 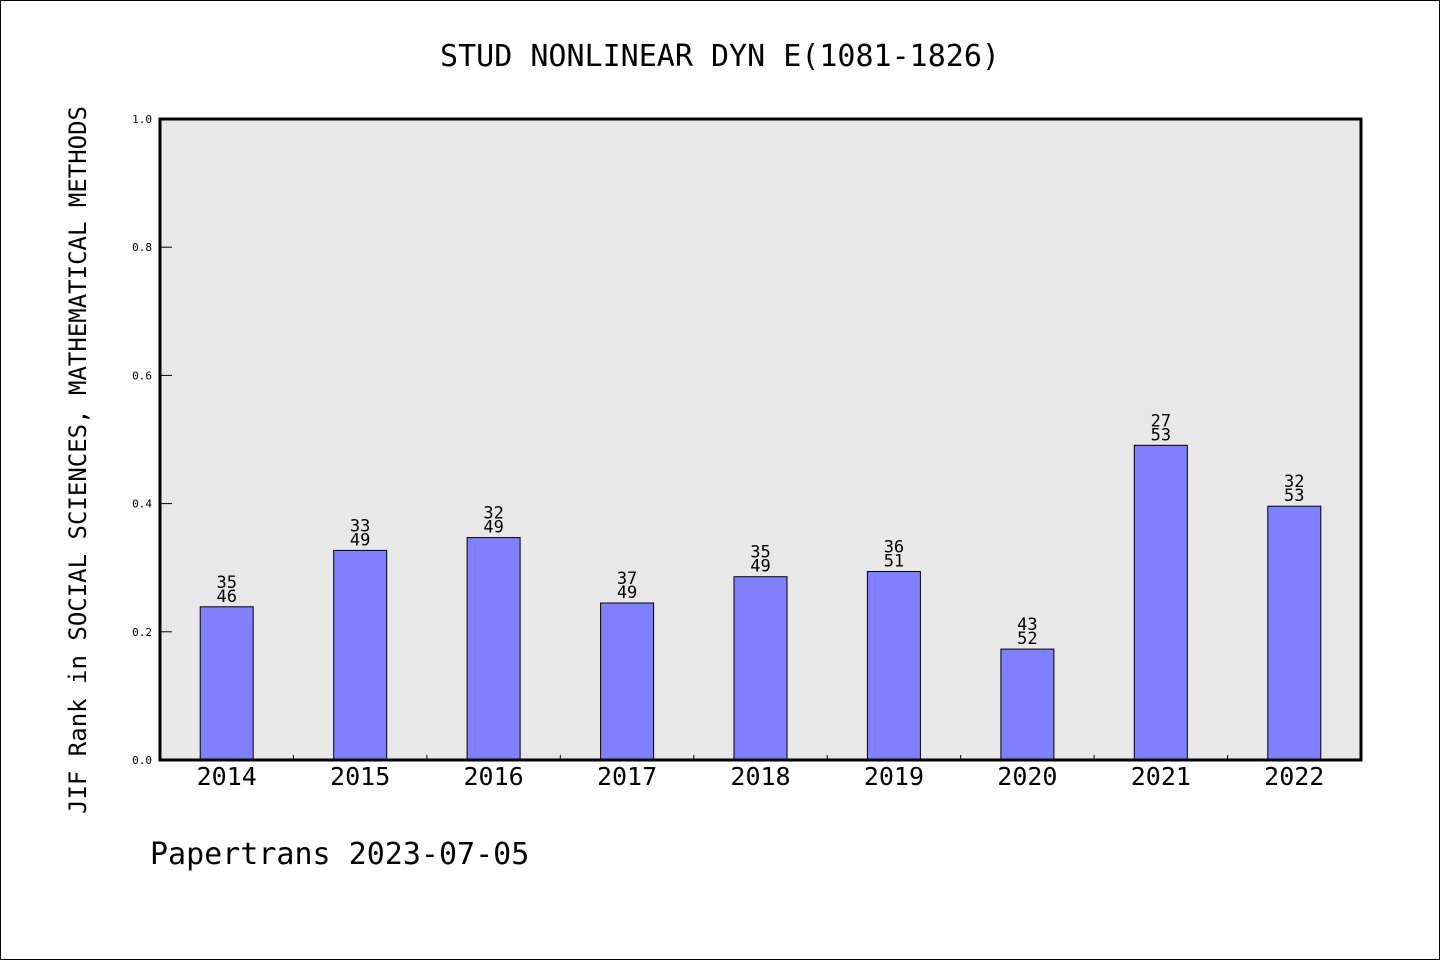 What do you see at coordinates (720, 56) in the screenshot?
I see `chart-title: STUD NONLINEAR DYN E(1081-1826)` at bounding box center [720, 56].